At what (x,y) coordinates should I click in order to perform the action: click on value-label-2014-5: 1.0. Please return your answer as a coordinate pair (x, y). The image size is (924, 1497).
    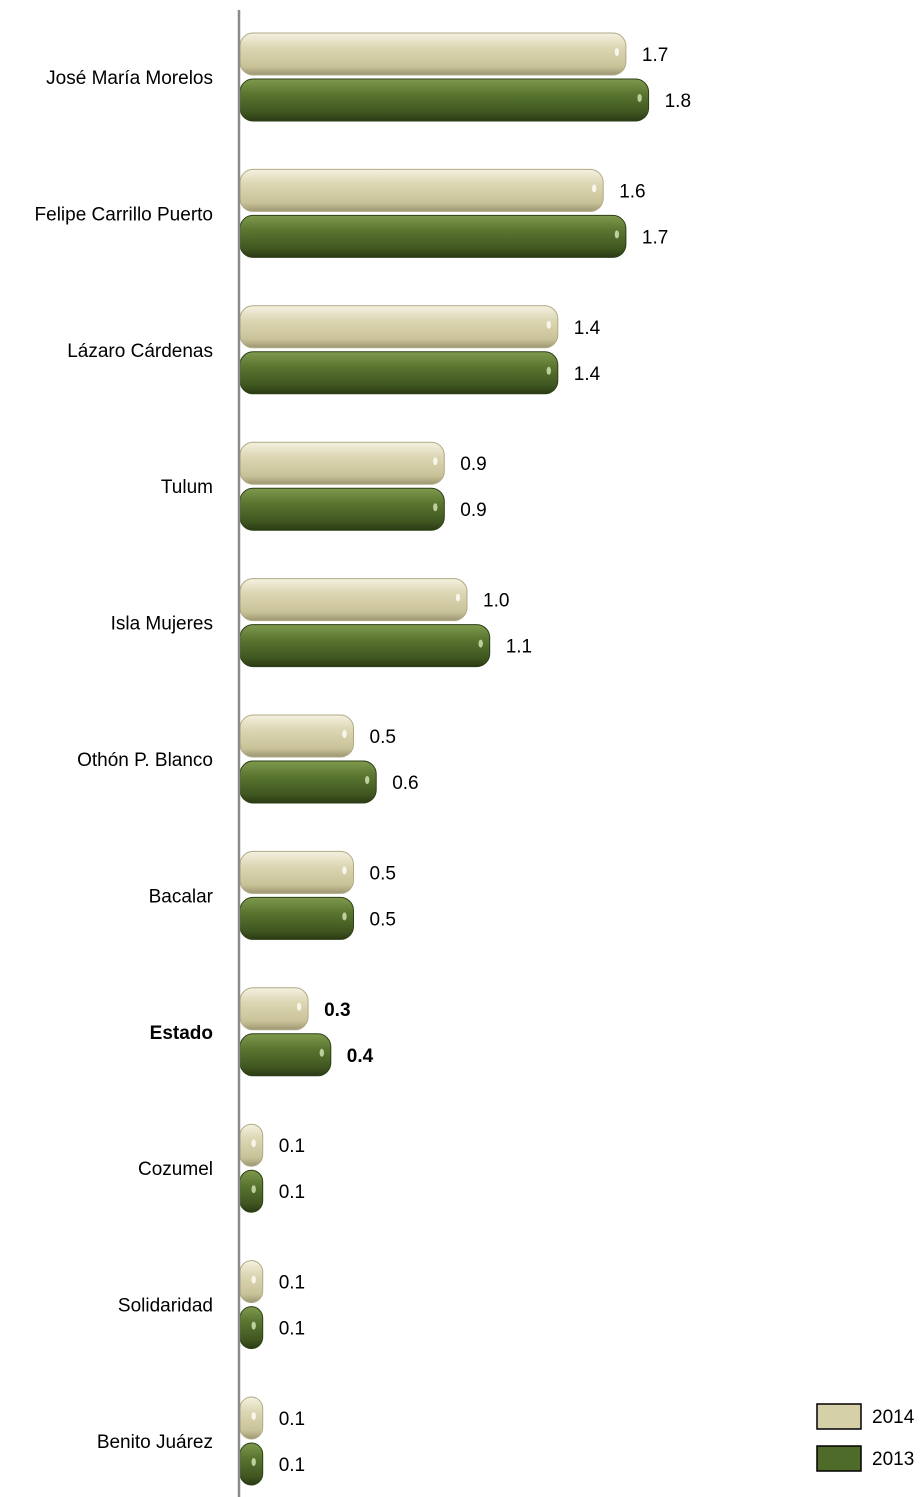
    Looking at the image, I should click on (496, 601).